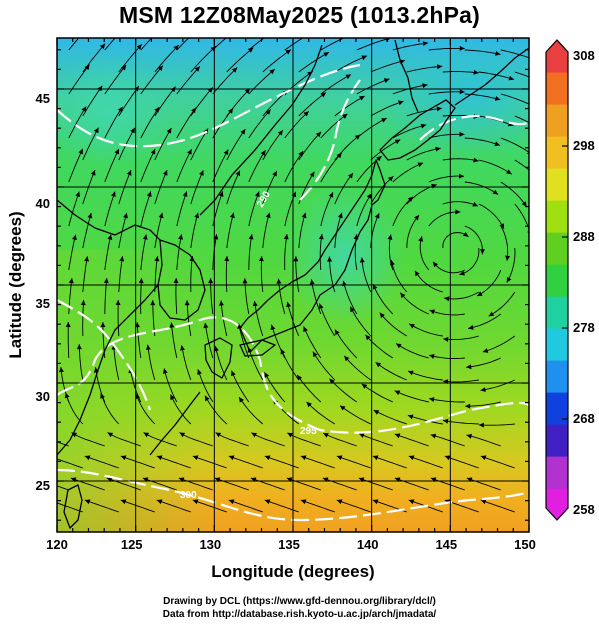 The height and width of the screenshot is (625, 599). Describe the element at coordinates (584, 145) in the screenshot. I see `colorbar-label: 298` at that location.